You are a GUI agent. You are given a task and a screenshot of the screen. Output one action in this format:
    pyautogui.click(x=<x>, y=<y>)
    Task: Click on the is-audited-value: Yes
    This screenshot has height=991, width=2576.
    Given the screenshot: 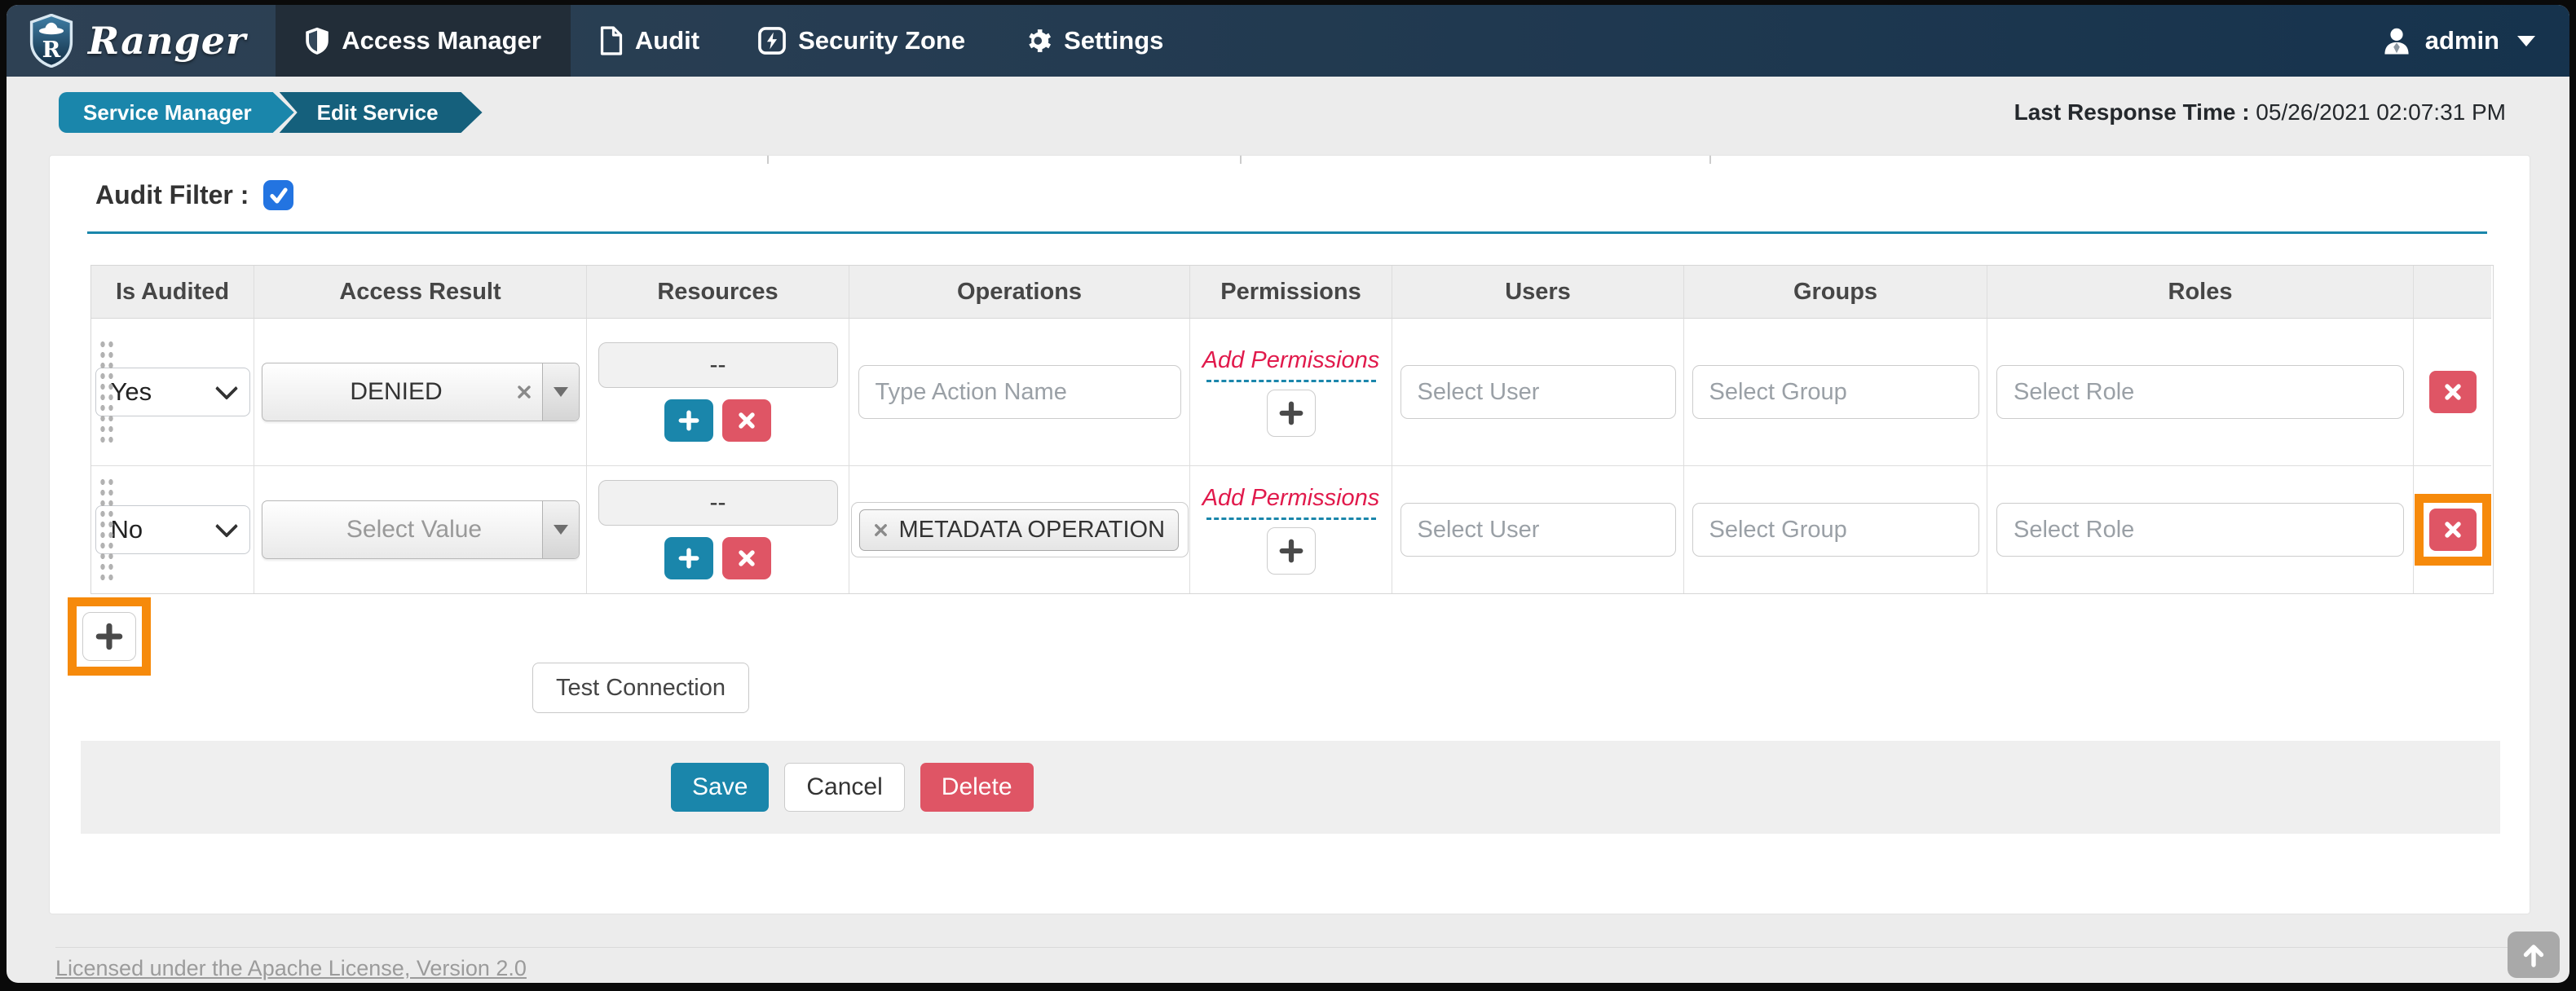 What is the action you would take?
    pyautogui.click(x=131, y=391)
    